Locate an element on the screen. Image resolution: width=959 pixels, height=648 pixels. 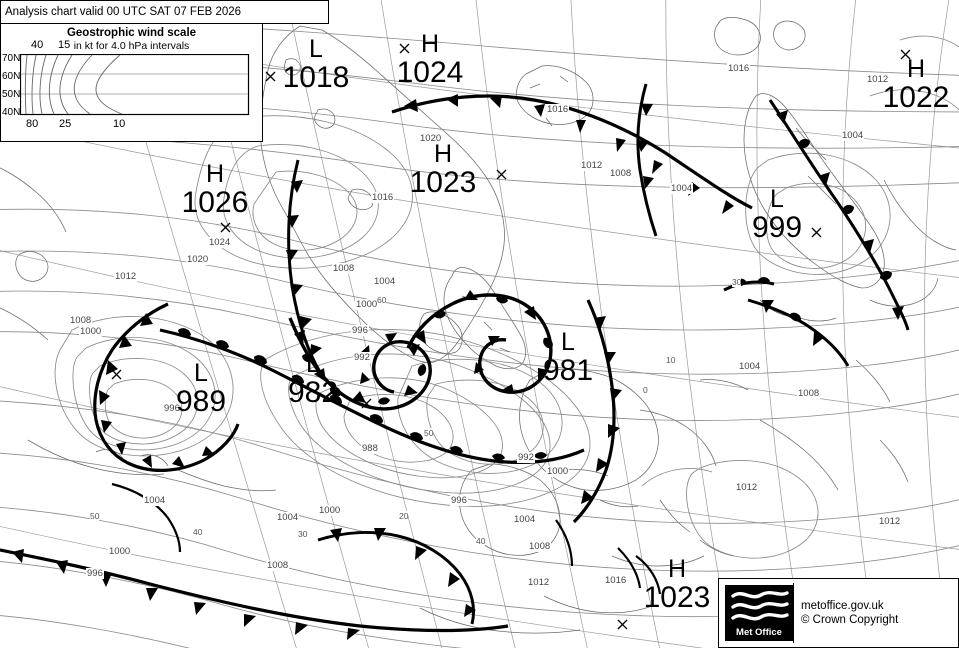
cold-front-southwest-atlantic is located at coordinates (254, 594).